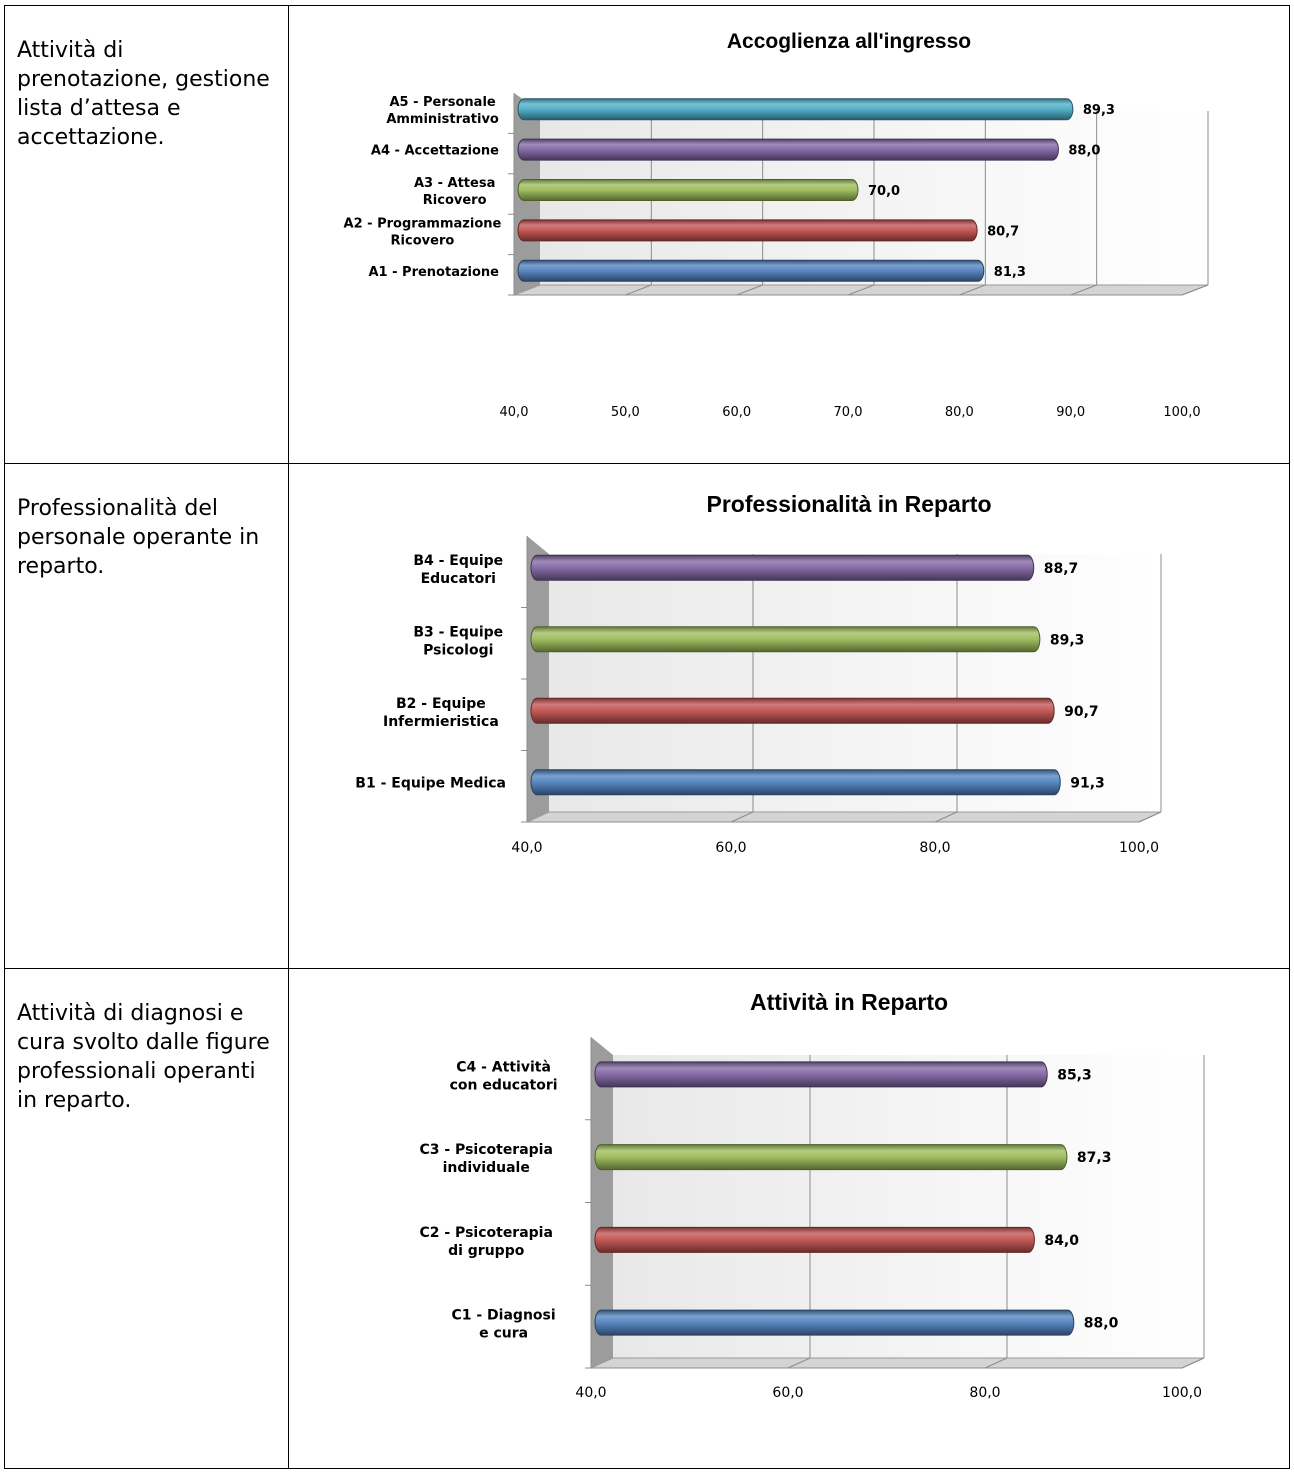 The image size is (1294, 1481). Describe the element at coordinates (485, 1242) in the screenshot. I see `category-label: C2 - Psicoterapia di gruppo` at that location.